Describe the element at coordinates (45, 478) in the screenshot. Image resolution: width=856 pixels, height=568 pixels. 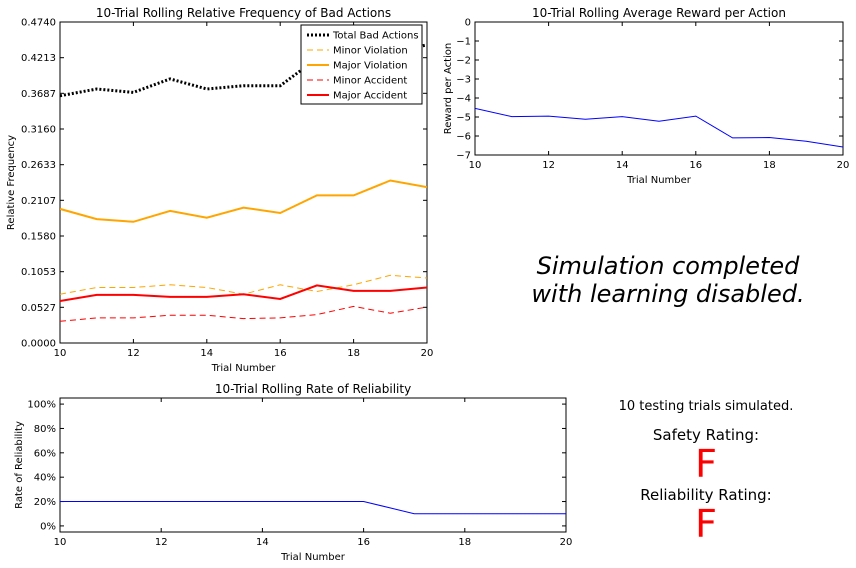
I see `y-tick-label: 40%` at that location.